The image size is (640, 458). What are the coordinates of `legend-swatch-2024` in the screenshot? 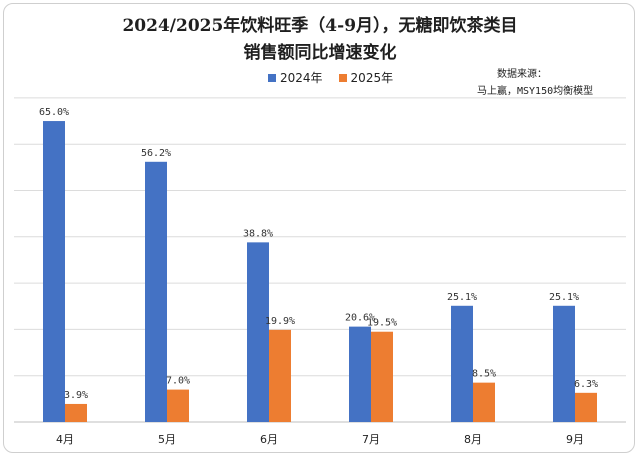 It's located at (272, 77).